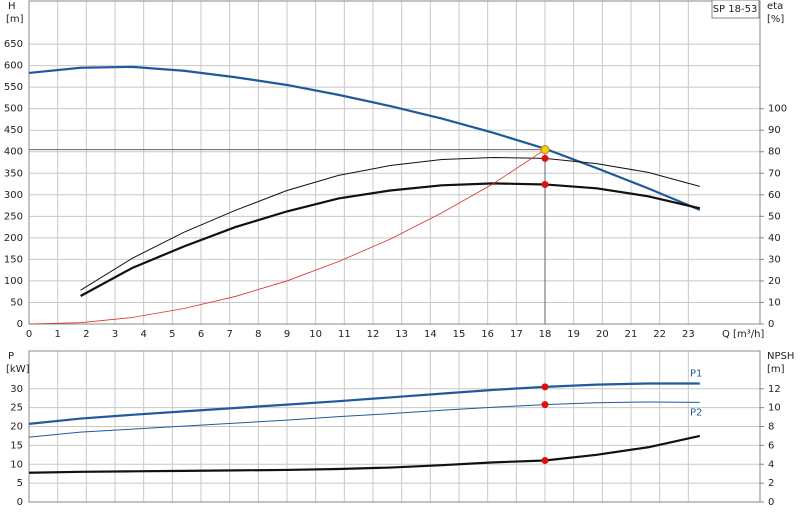 Image resolution: width=800 pixels, height=520 pixels. What do you see at coordinates (771, 464) in the screenshot?
I see `y2-tick-label: 4` at bounding box center [771, 464].